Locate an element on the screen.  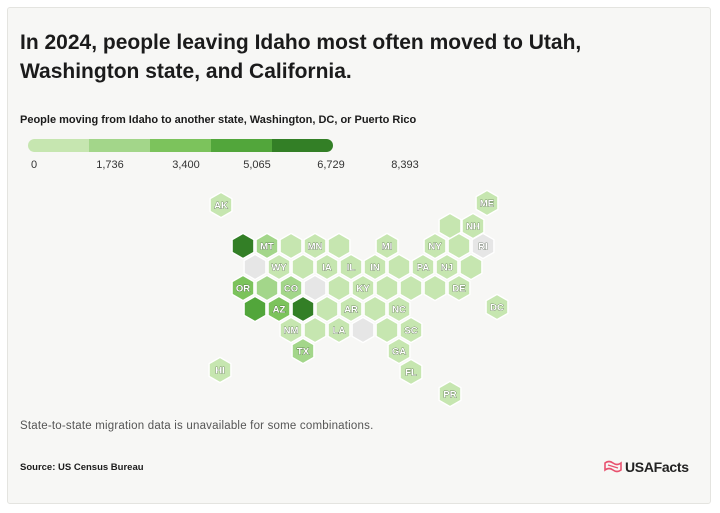
state-label: NJ is located at coordinates (447, 267).